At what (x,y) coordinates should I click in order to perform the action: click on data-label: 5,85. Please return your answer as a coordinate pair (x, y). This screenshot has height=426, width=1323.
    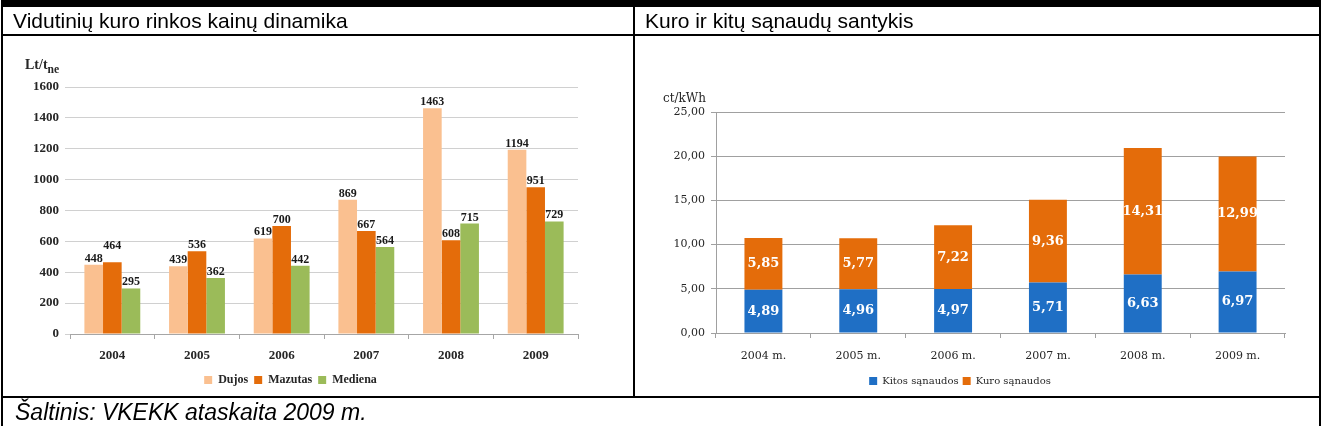
    Looking at the image, I should click on (763, 263).